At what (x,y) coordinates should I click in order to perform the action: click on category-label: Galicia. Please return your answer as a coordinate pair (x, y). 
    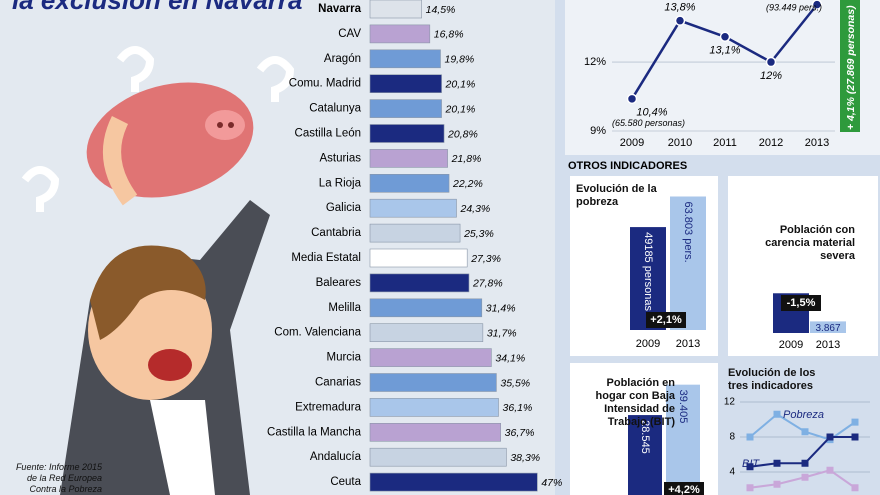
    Looking at the image, I should click on (344, 208).